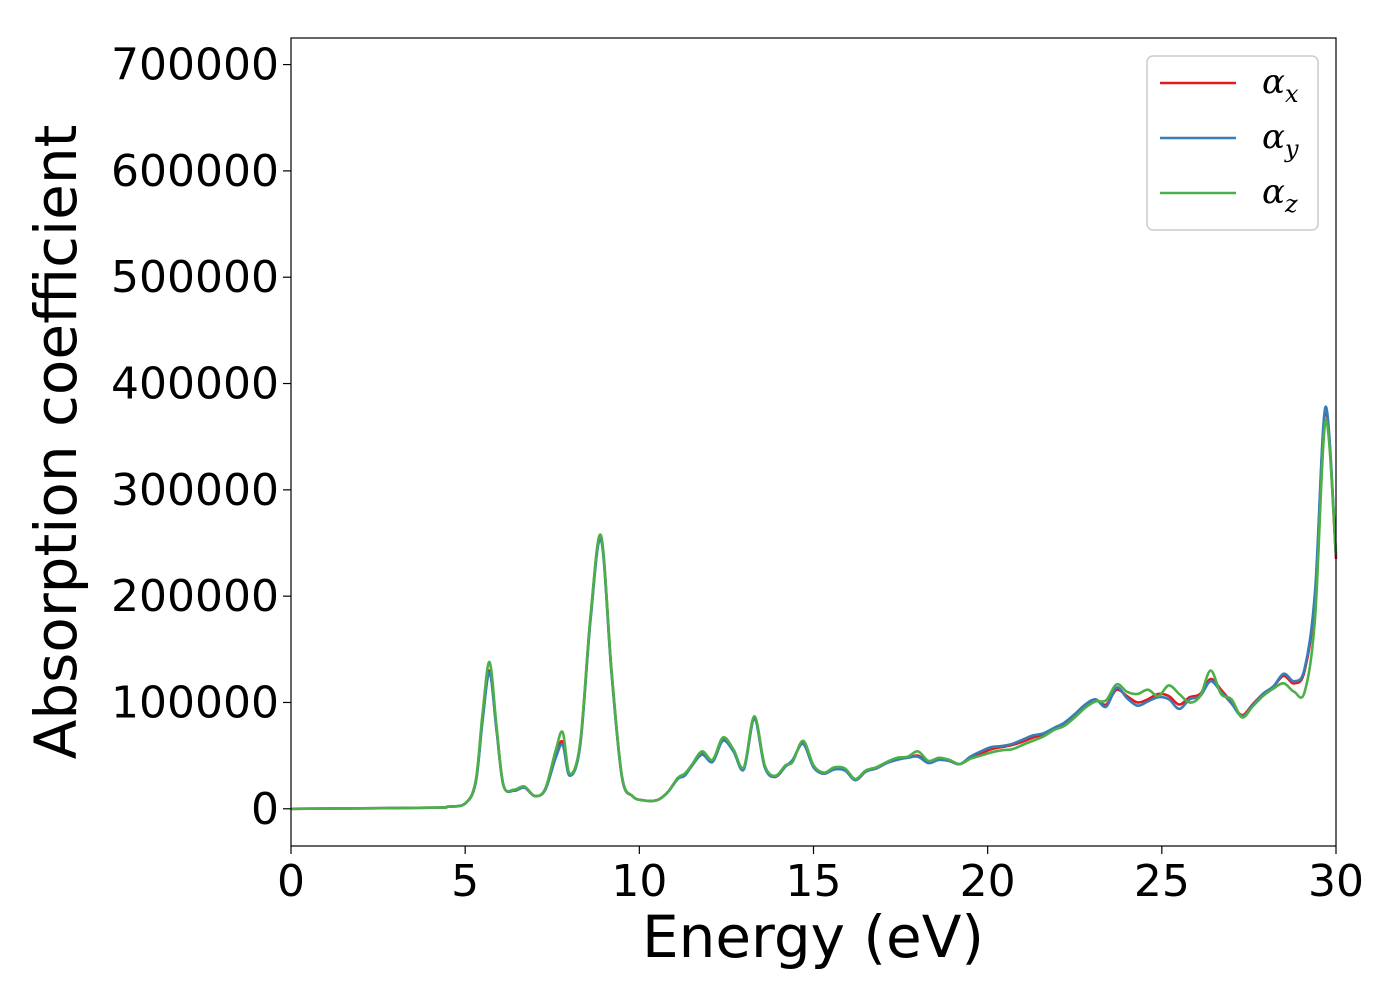  I want to click on legend-box, so click(1232, 143).